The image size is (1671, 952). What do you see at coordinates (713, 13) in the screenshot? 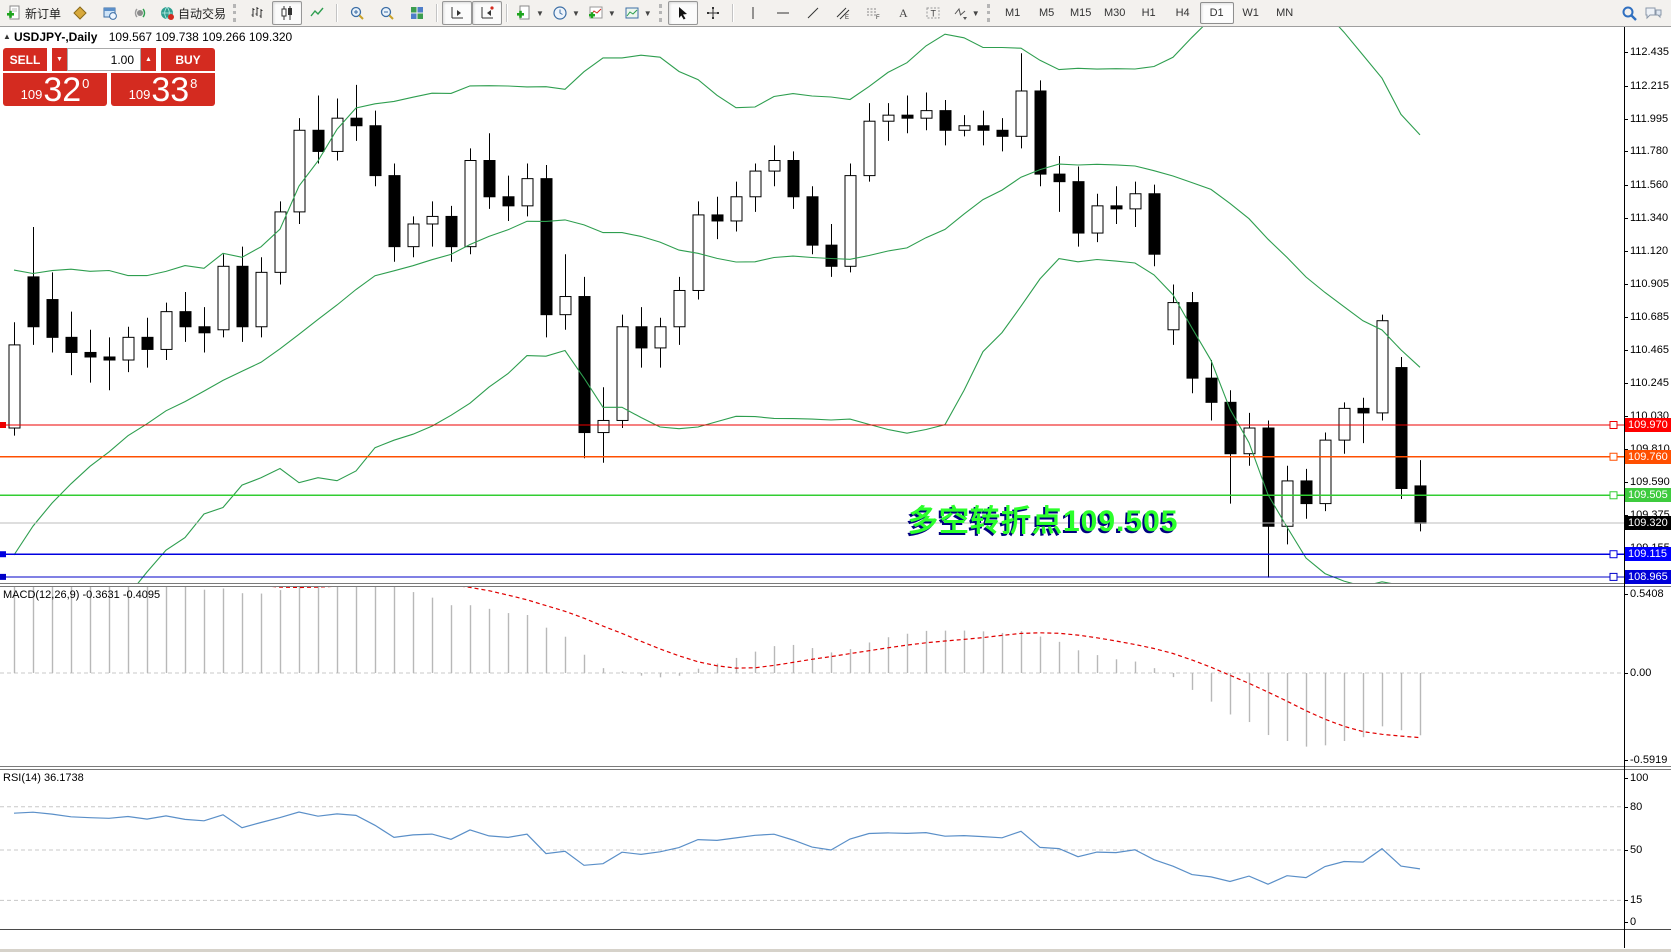
I see `crosshair-button` at bounding box center [713, 13].